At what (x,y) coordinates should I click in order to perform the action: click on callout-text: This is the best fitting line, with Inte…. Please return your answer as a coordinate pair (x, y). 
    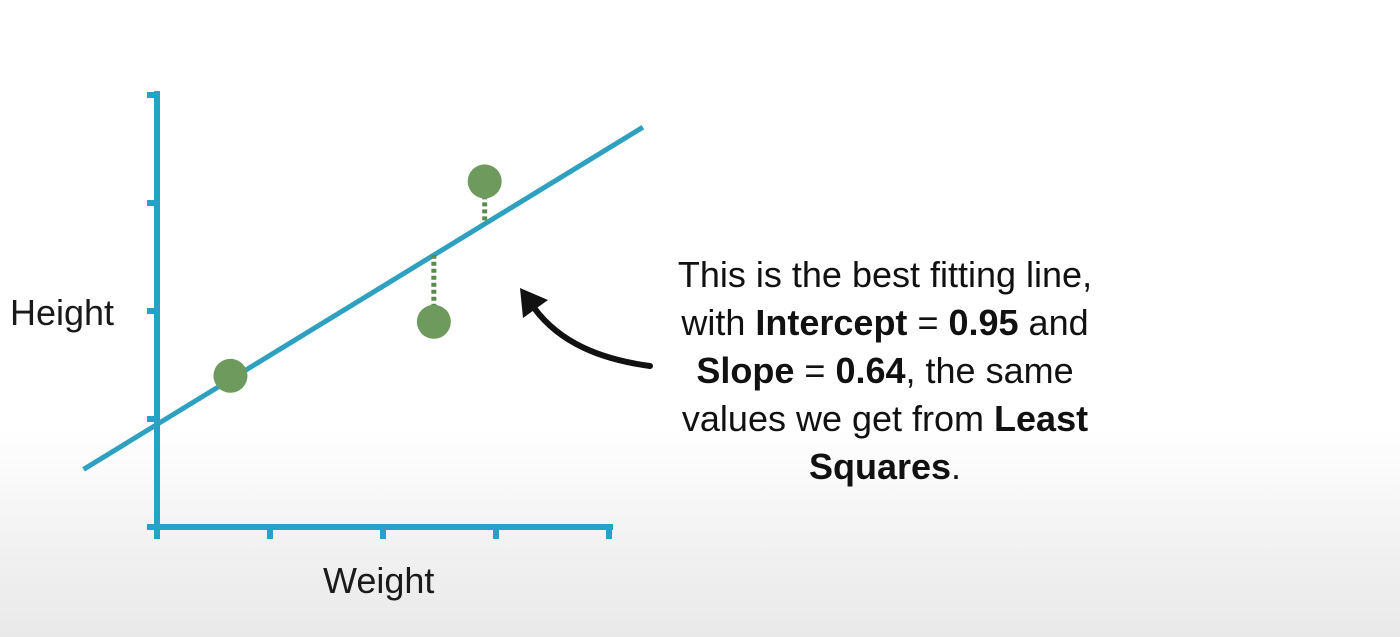
    Looking at the image, I should click on (885, 371).